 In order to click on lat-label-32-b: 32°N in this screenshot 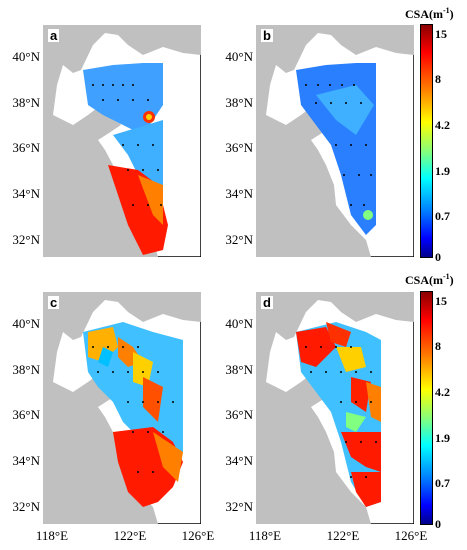, I will do `click(239, 239)`.